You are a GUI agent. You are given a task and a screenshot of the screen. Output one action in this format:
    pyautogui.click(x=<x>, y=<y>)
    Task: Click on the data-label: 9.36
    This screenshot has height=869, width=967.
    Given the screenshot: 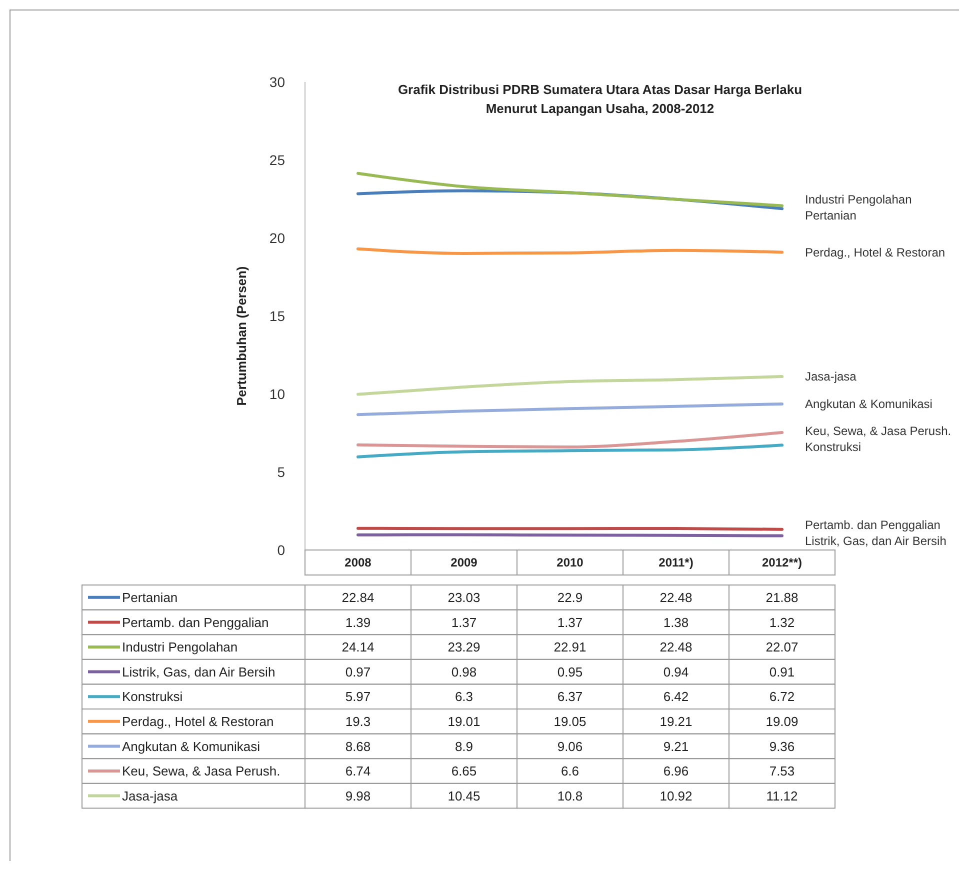 What is the action you would take?
    pyautogui.click(x=782, y=746)
    